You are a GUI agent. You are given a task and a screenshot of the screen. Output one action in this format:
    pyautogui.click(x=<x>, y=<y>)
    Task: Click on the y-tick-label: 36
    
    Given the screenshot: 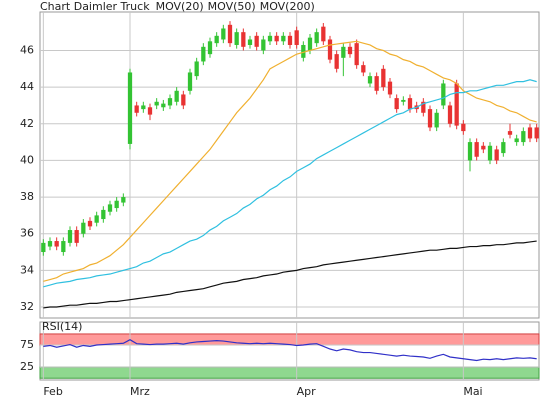 What is the action you would take?
    pyautogui.click(x=27, y=233)
    